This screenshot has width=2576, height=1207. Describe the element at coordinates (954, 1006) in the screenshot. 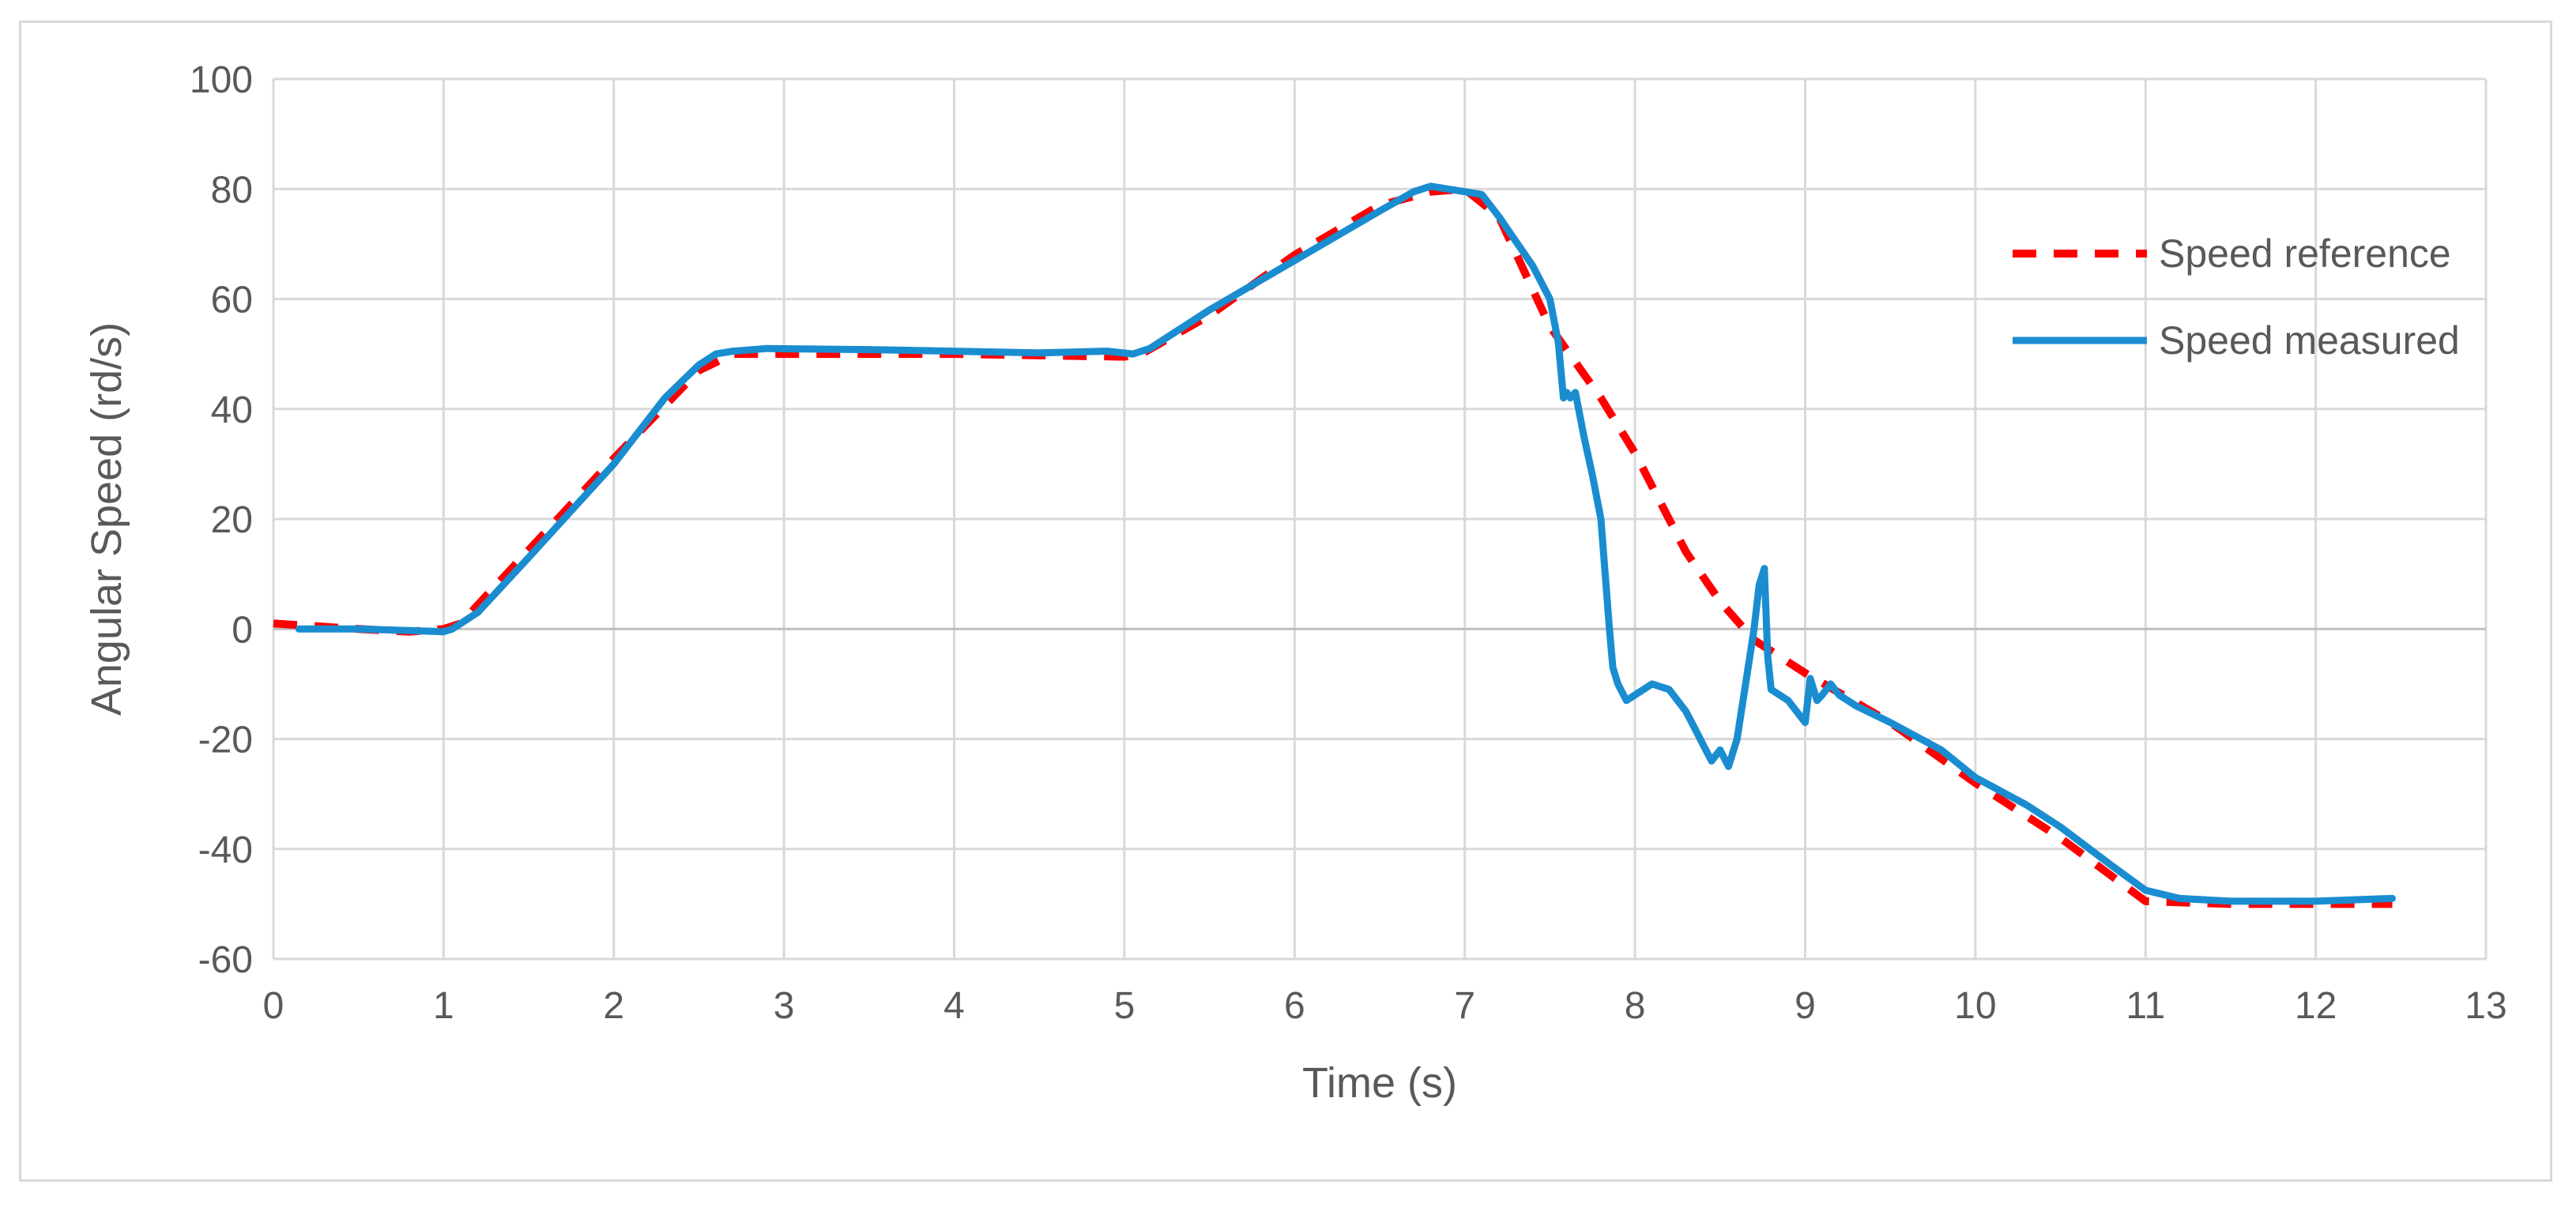

I see `x-tick-label: 4` at that location.